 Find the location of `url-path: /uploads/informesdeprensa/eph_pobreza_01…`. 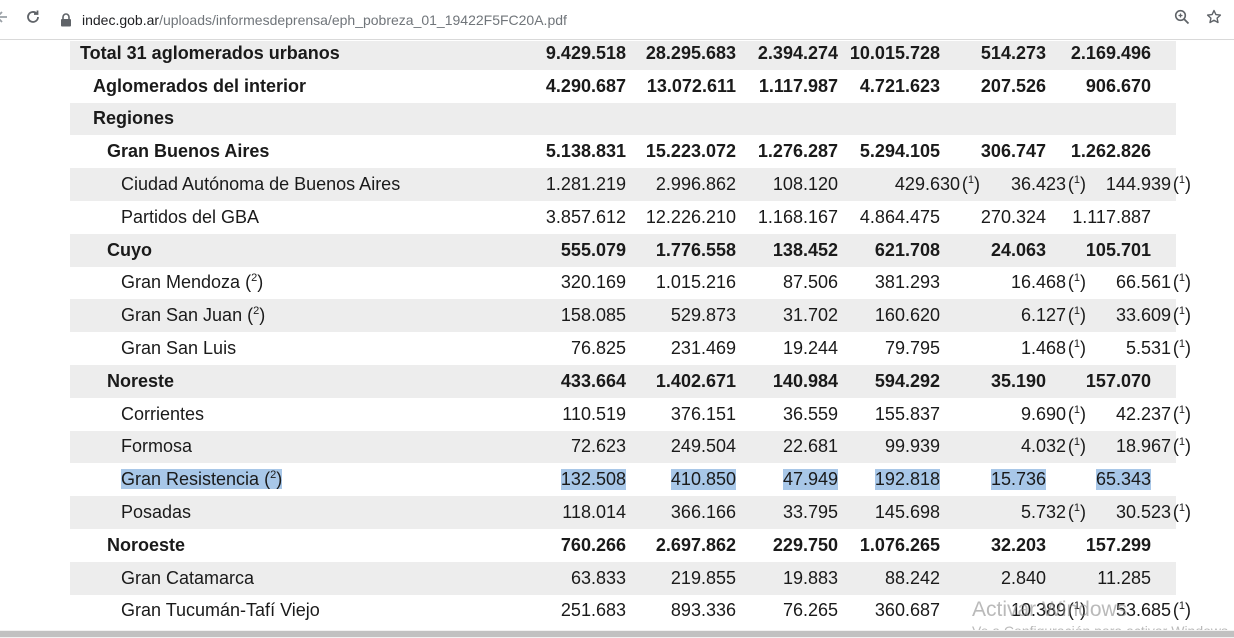

url-path: /uploads/informesdeprensa/eph_pobreza_01… is located at coordinates (363, 19).